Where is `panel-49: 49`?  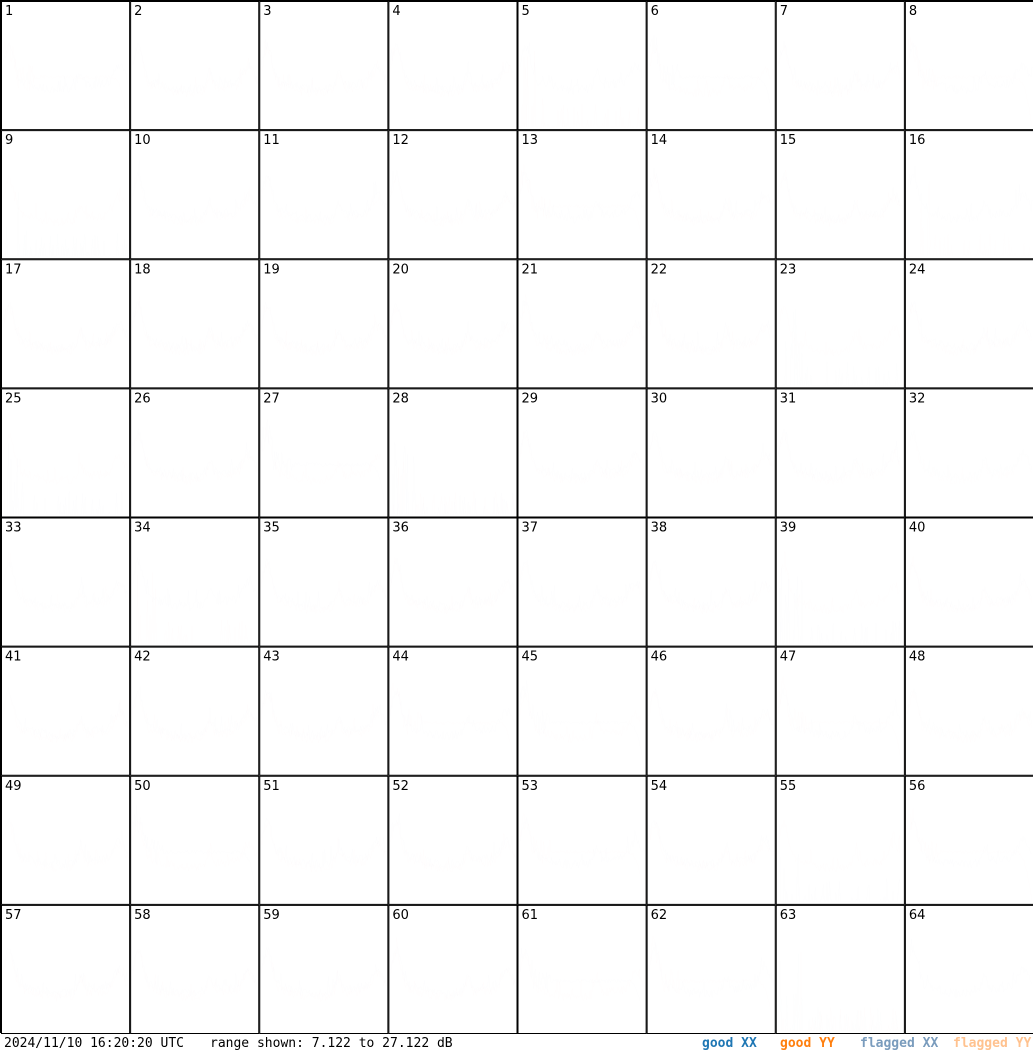
panel-49: 49 is located at coordinates (66, 840).